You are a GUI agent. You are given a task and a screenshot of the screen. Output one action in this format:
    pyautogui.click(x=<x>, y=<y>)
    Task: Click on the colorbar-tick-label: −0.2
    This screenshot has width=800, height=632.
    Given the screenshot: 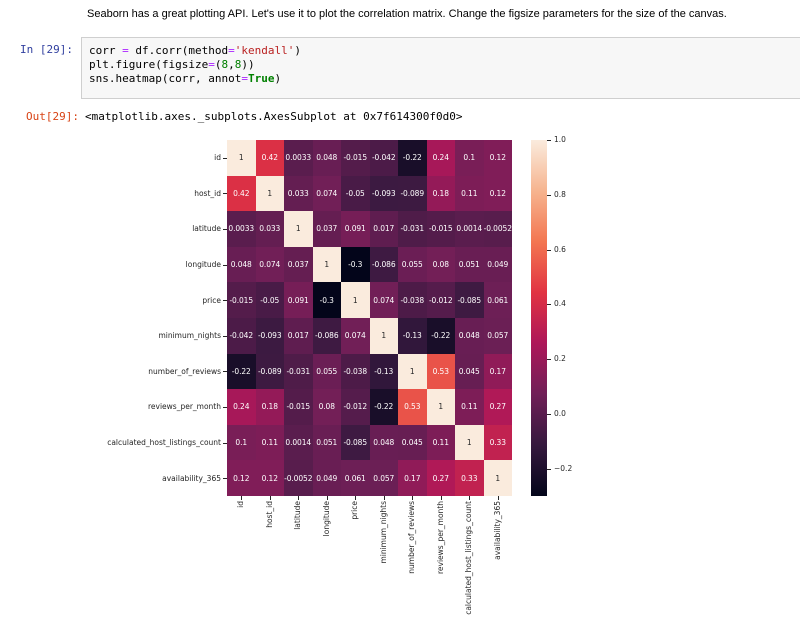 What is the action you would take?
    pyautogui.click(x=563, y=468)
    